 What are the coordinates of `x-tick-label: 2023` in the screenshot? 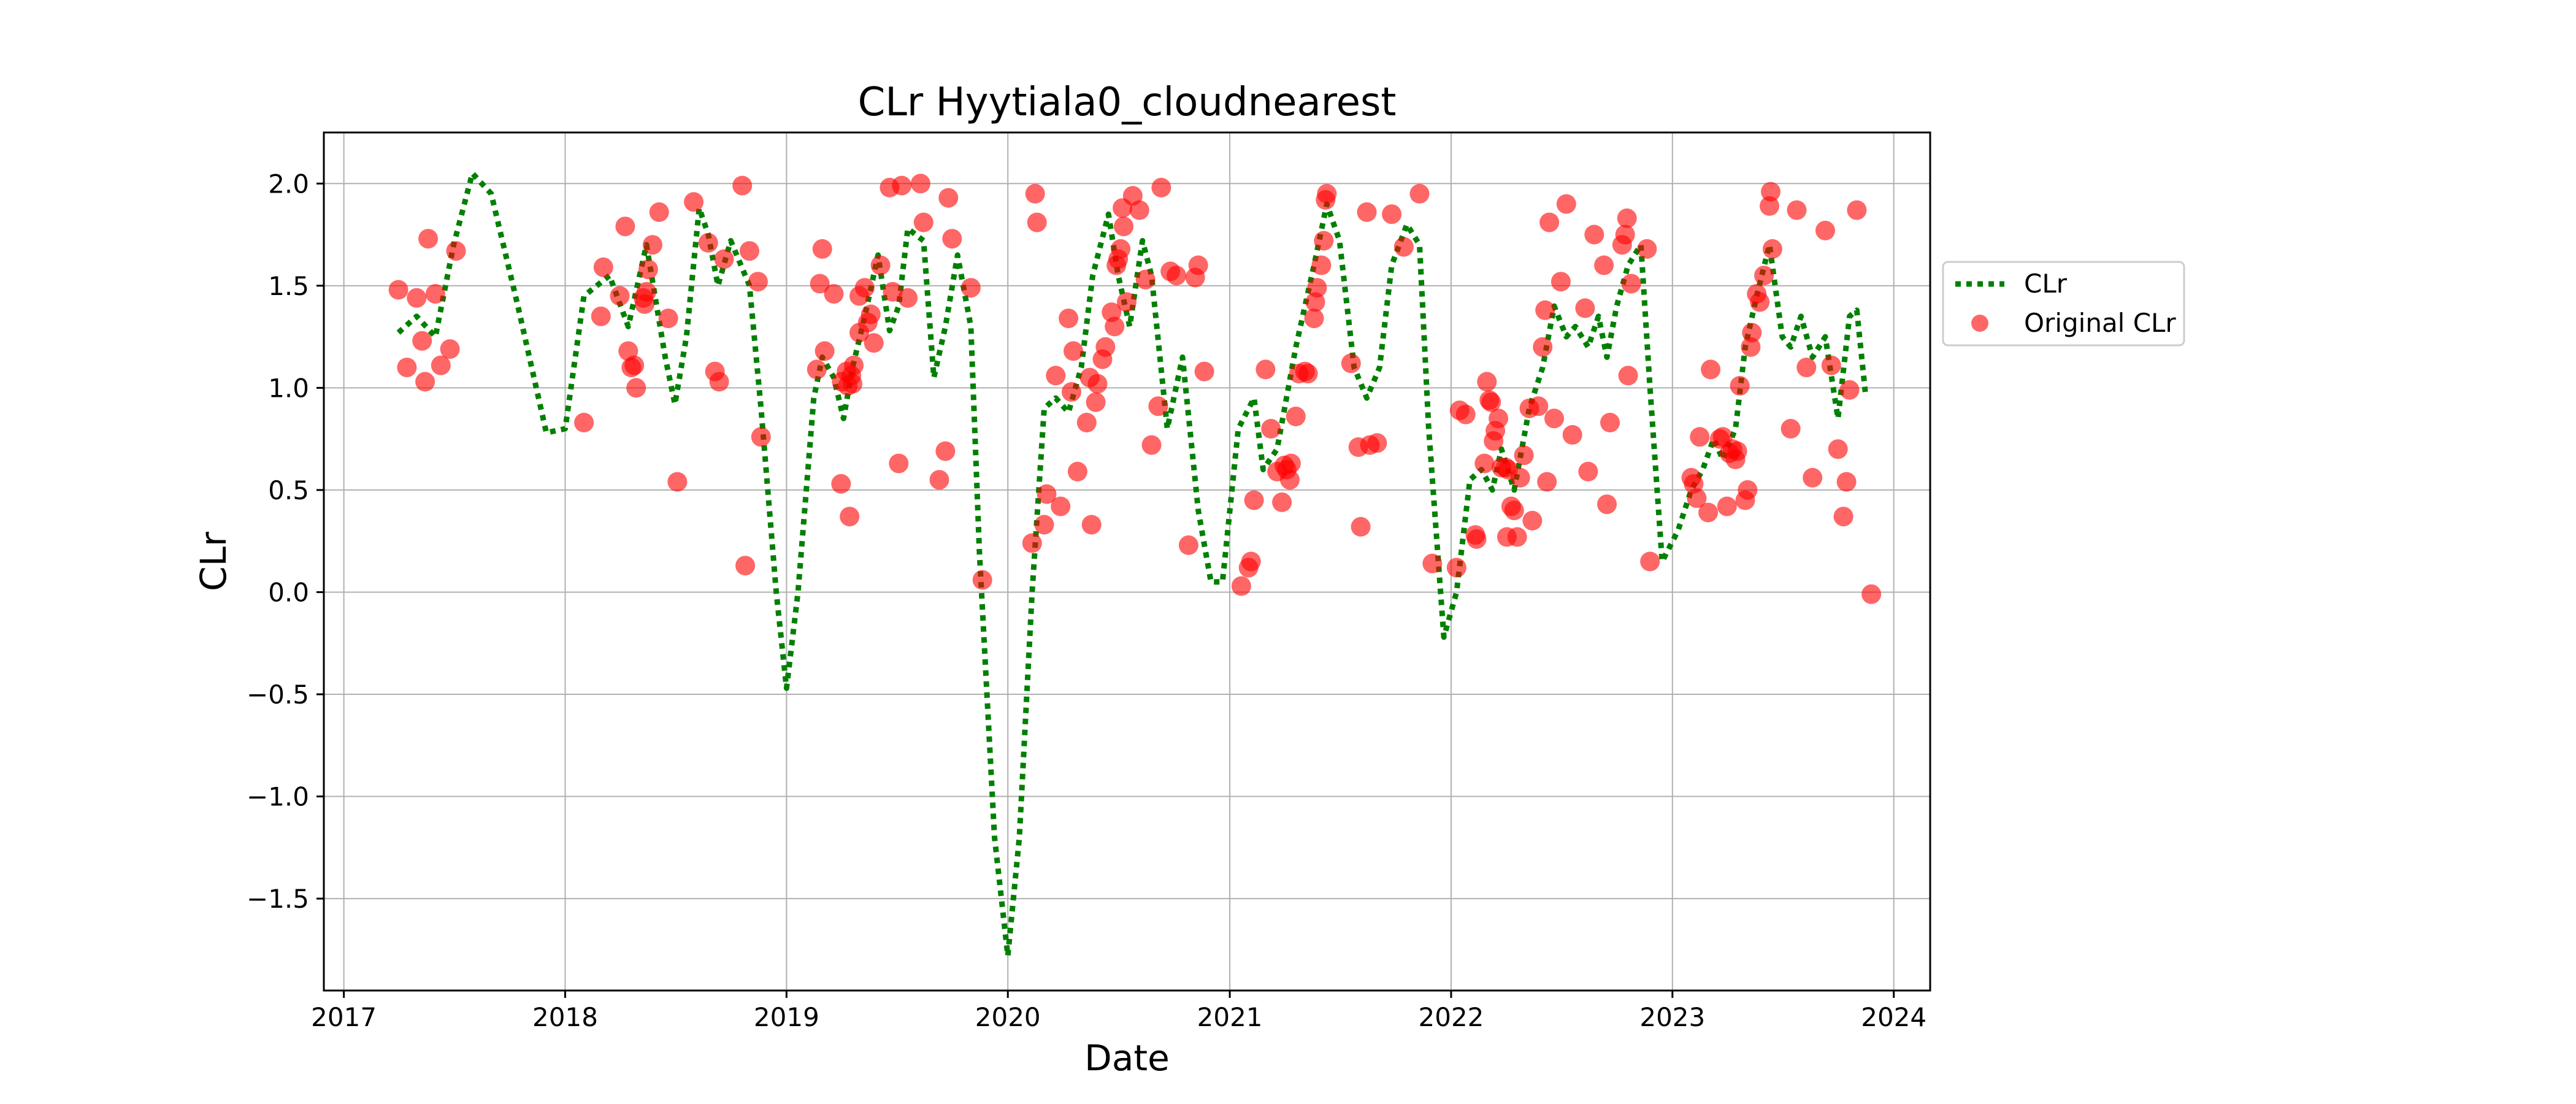 It's located at (1672, 1017).